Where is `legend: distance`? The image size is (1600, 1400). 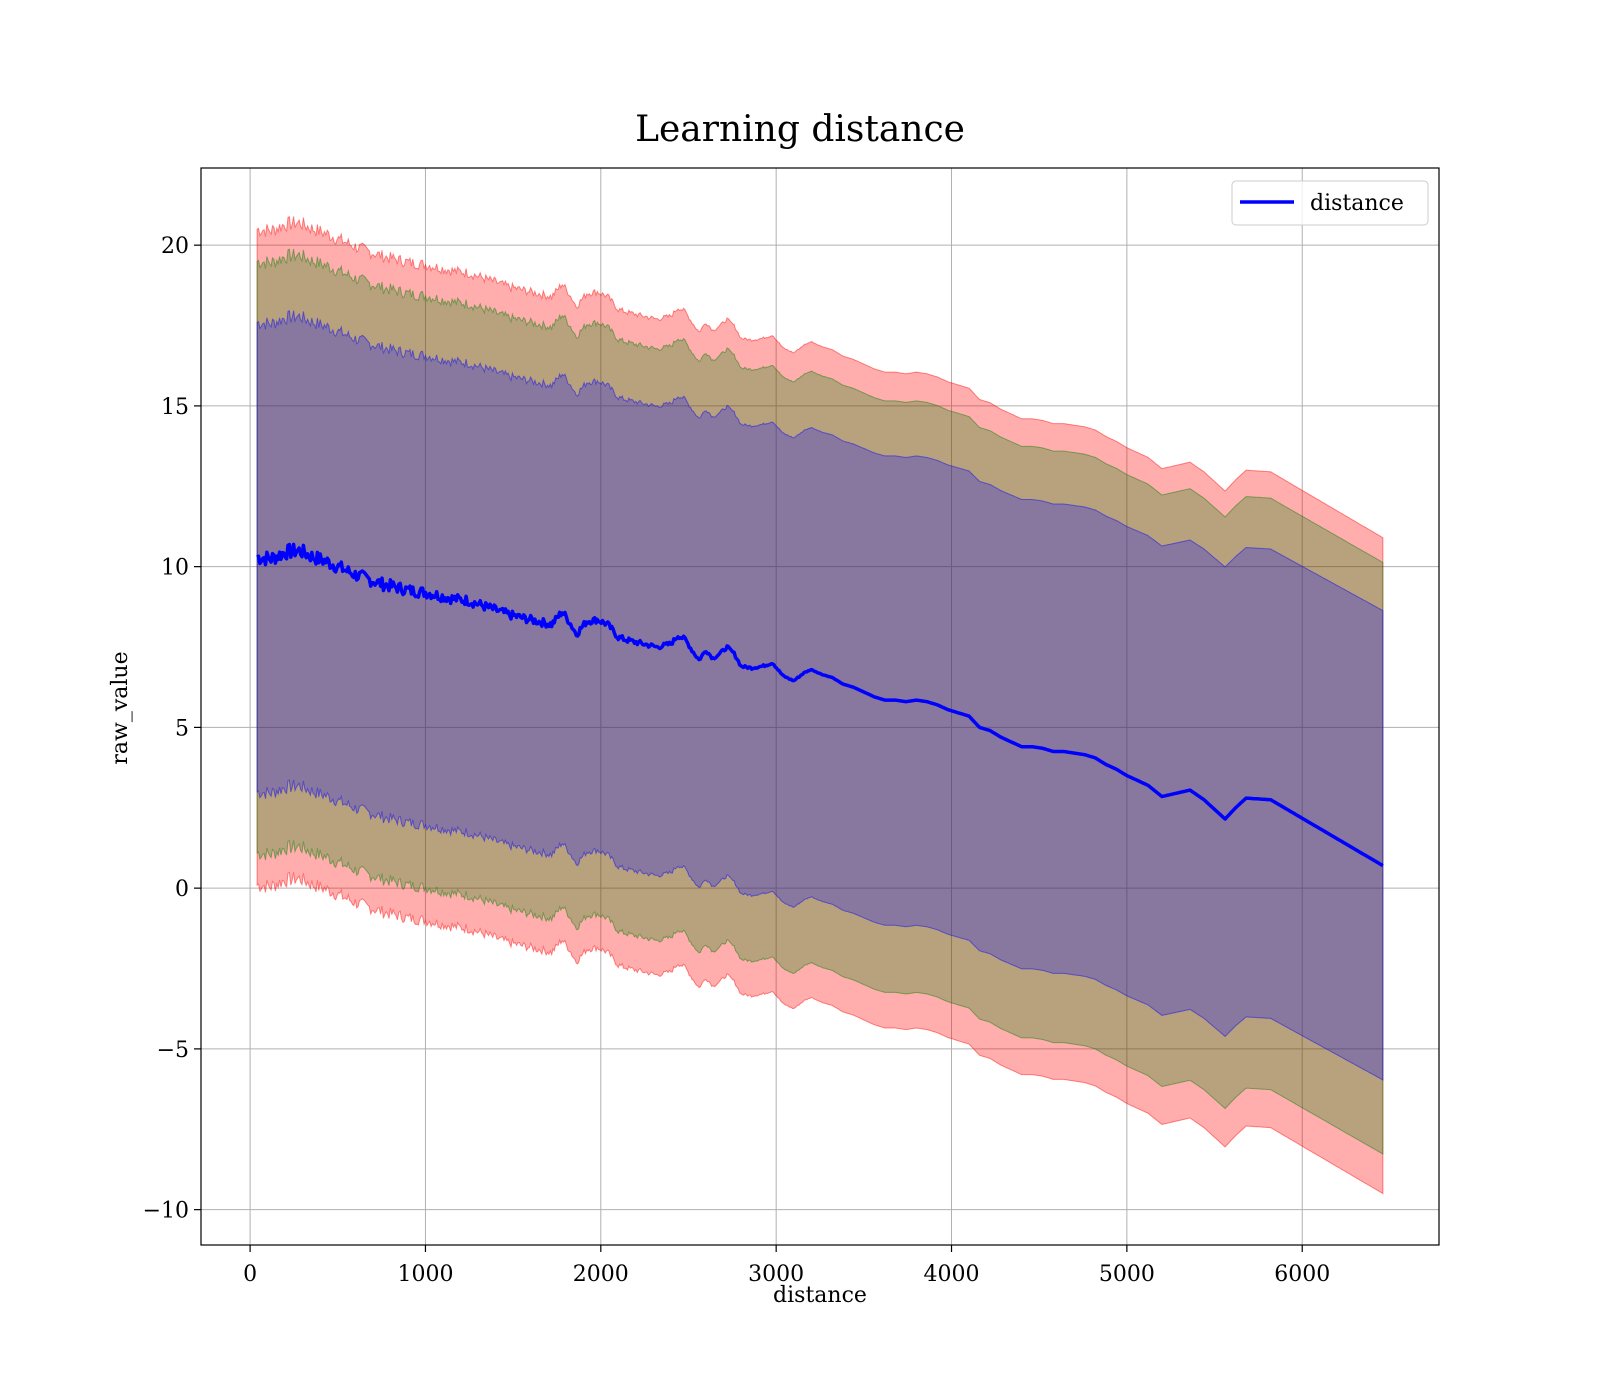 legend: distance is located at coordinates (1330, 203).